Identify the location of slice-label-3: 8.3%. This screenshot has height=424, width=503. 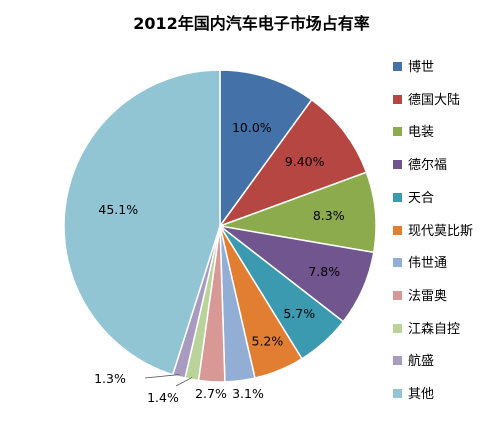
(329, 215).